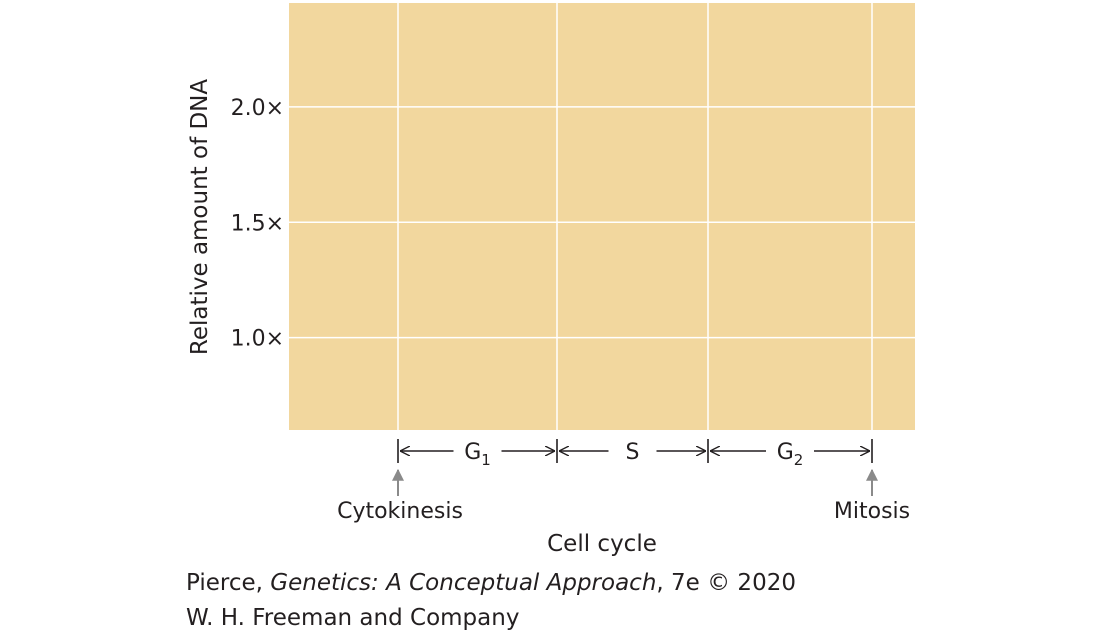 This screenshot has height=639, width=1100. I want to click on y-axis-ticks: 1.0× 1.5× 2.0×, so click(257, 224).